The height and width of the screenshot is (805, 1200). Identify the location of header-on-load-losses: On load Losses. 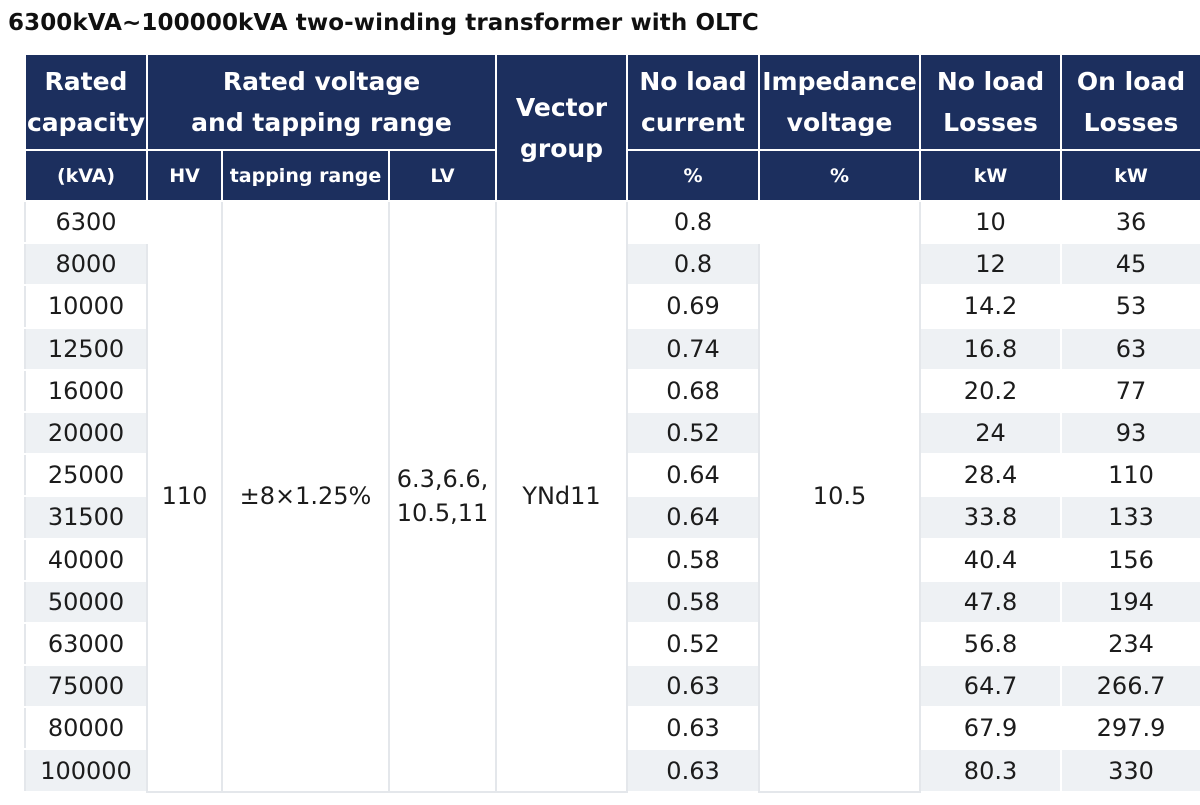
(1130, 102).